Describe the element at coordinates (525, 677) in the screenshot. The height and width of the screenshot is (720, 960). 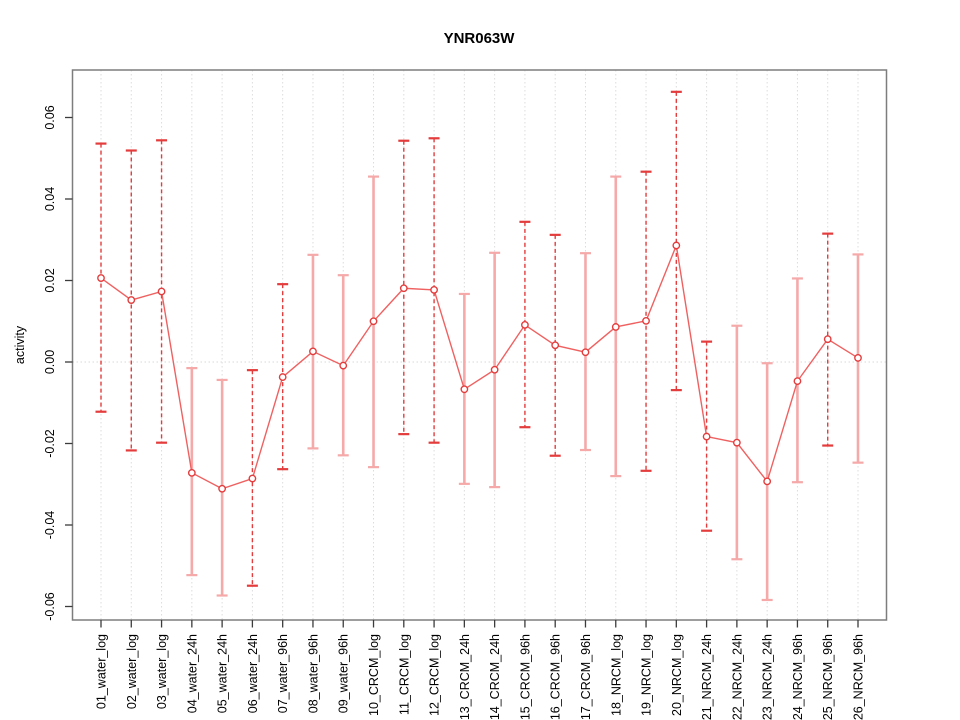
I see `x-tick-label: 15_CRCM_96h` at that location.